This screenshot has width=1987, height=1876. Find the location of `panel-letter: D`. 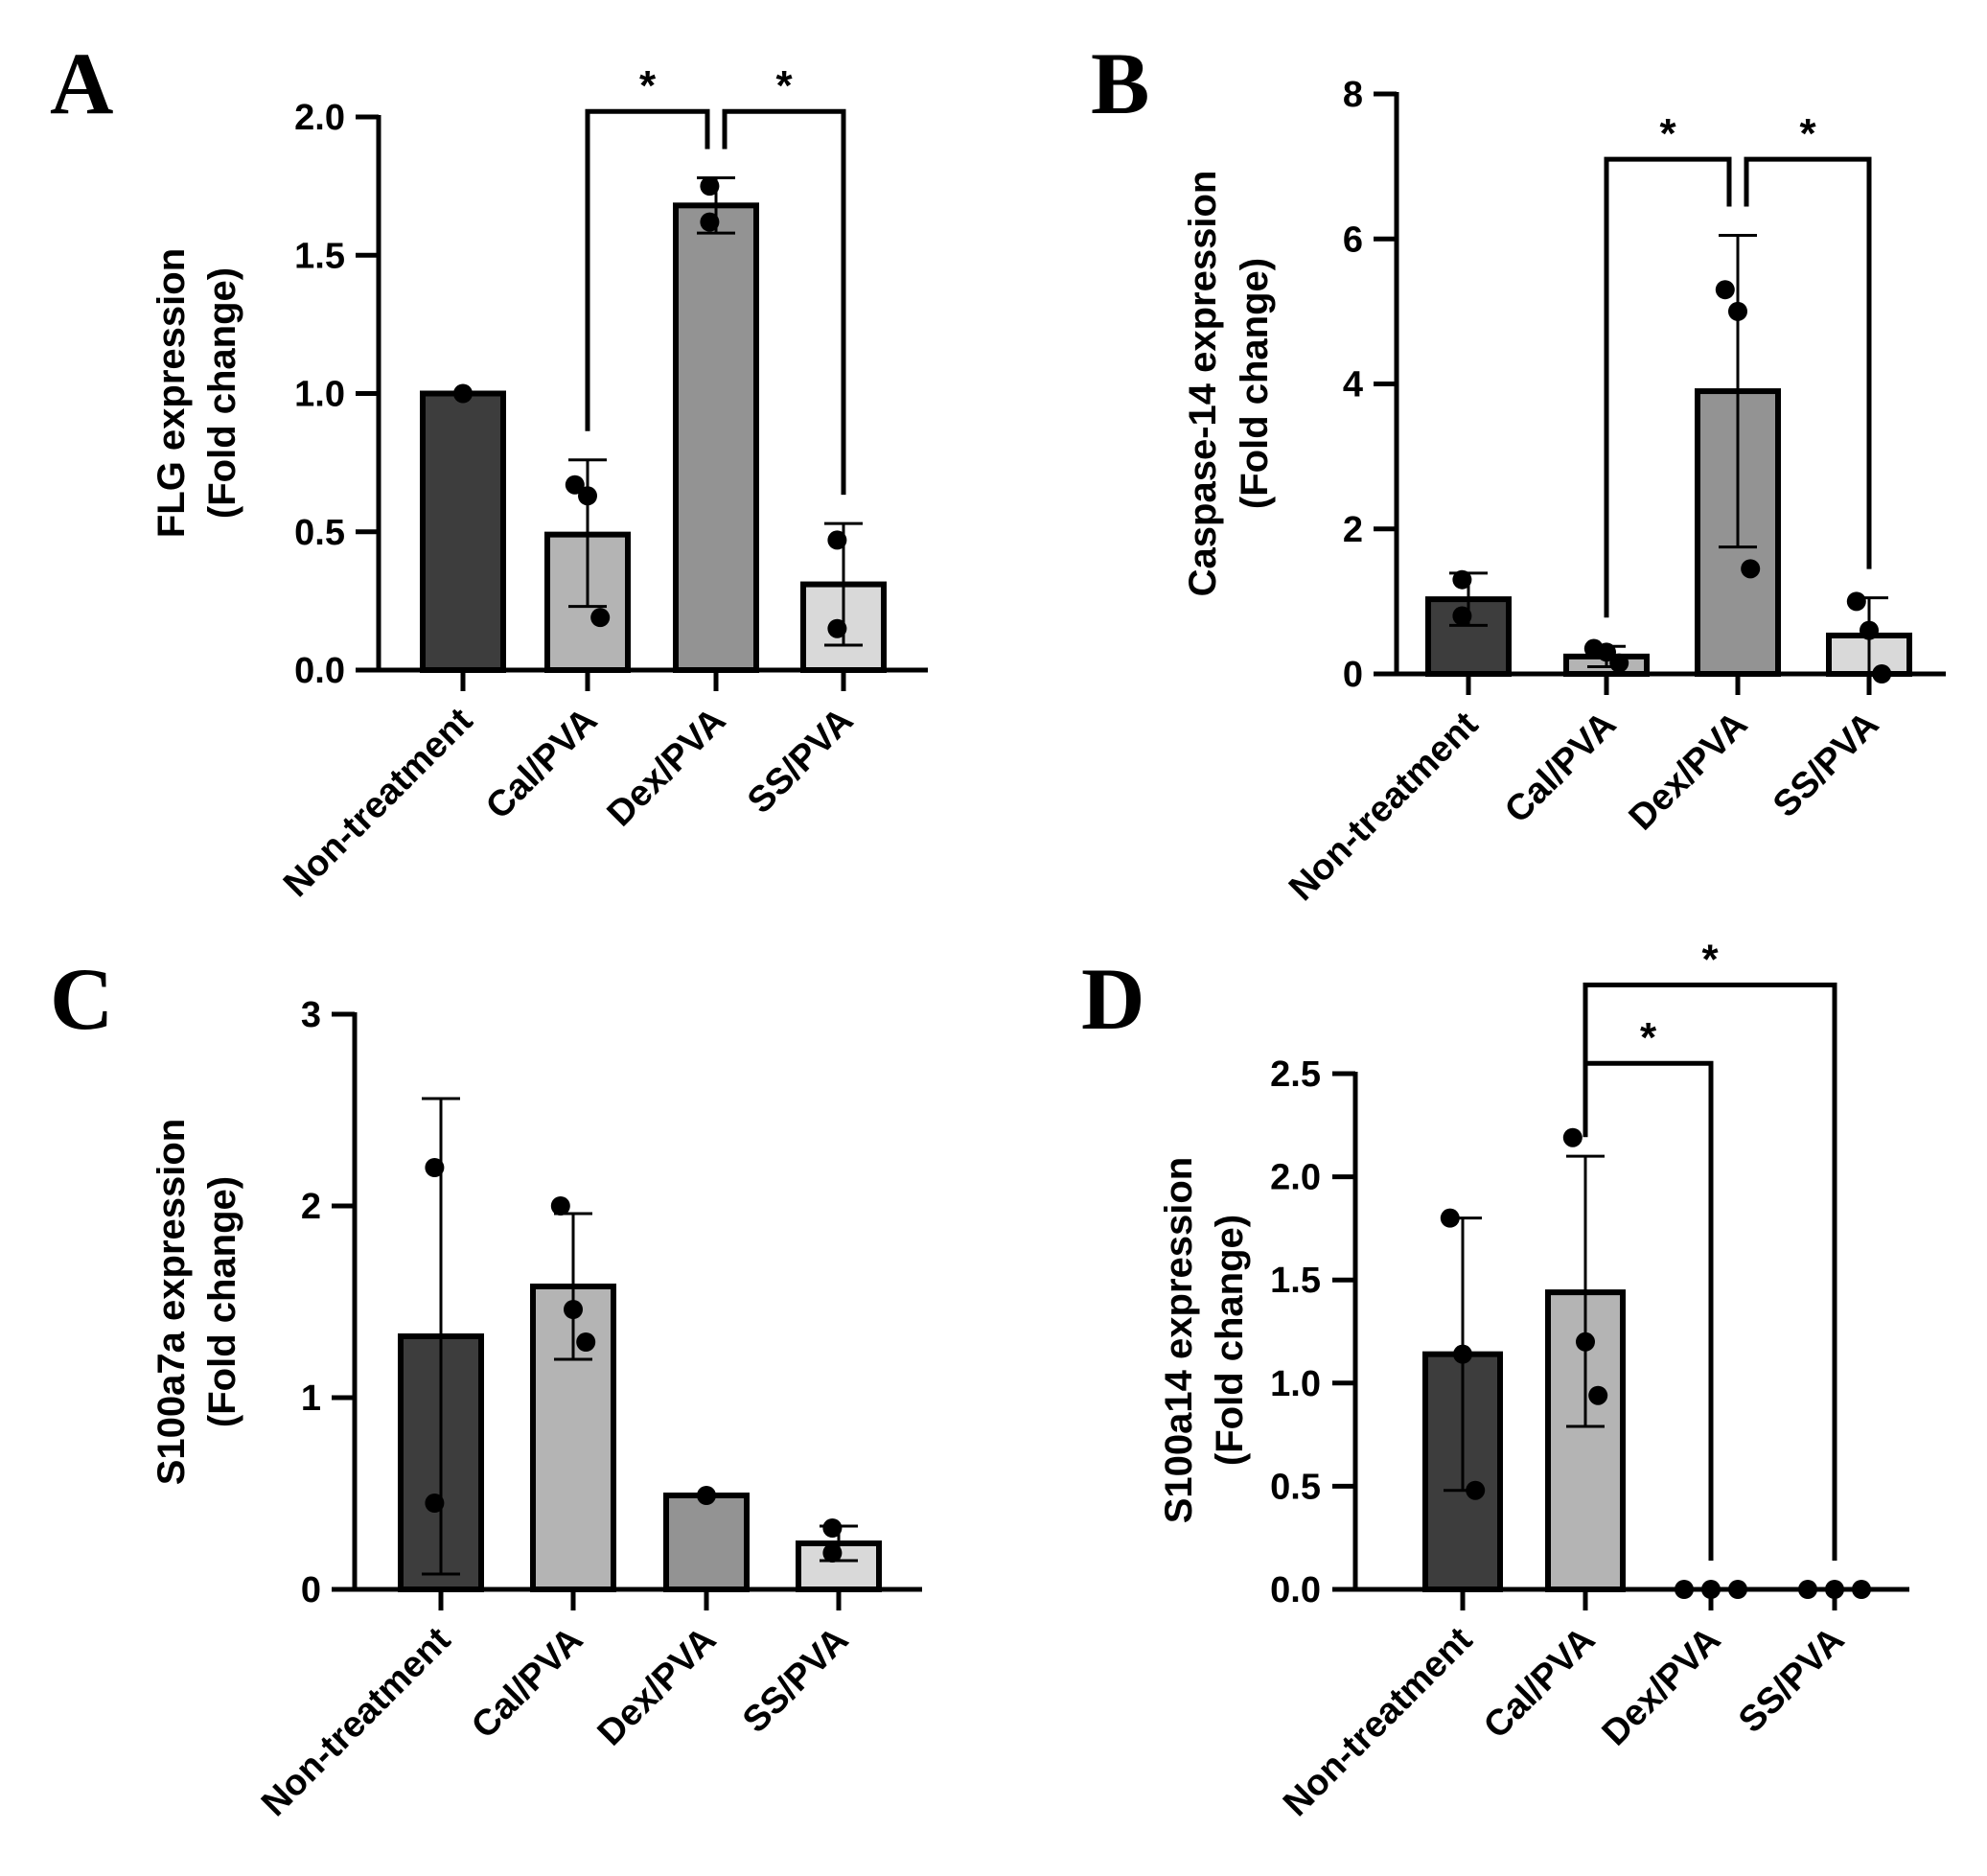

panel-letter: D is located at coordinates (1112, 999).